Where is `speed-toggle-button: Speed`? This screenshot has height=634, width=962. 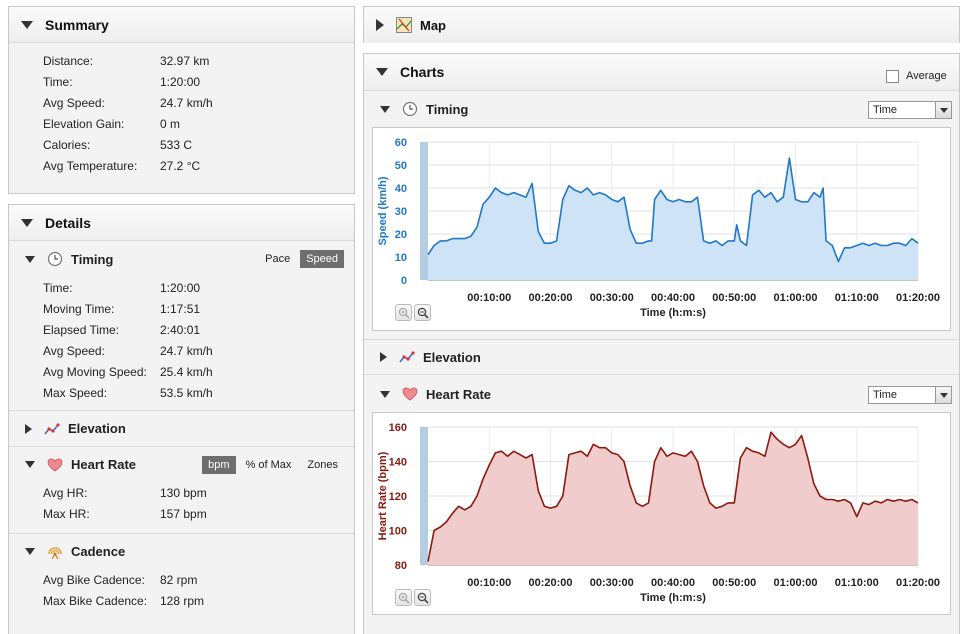 speed-toggle-button: Speed is located at coordinates (322, 259).